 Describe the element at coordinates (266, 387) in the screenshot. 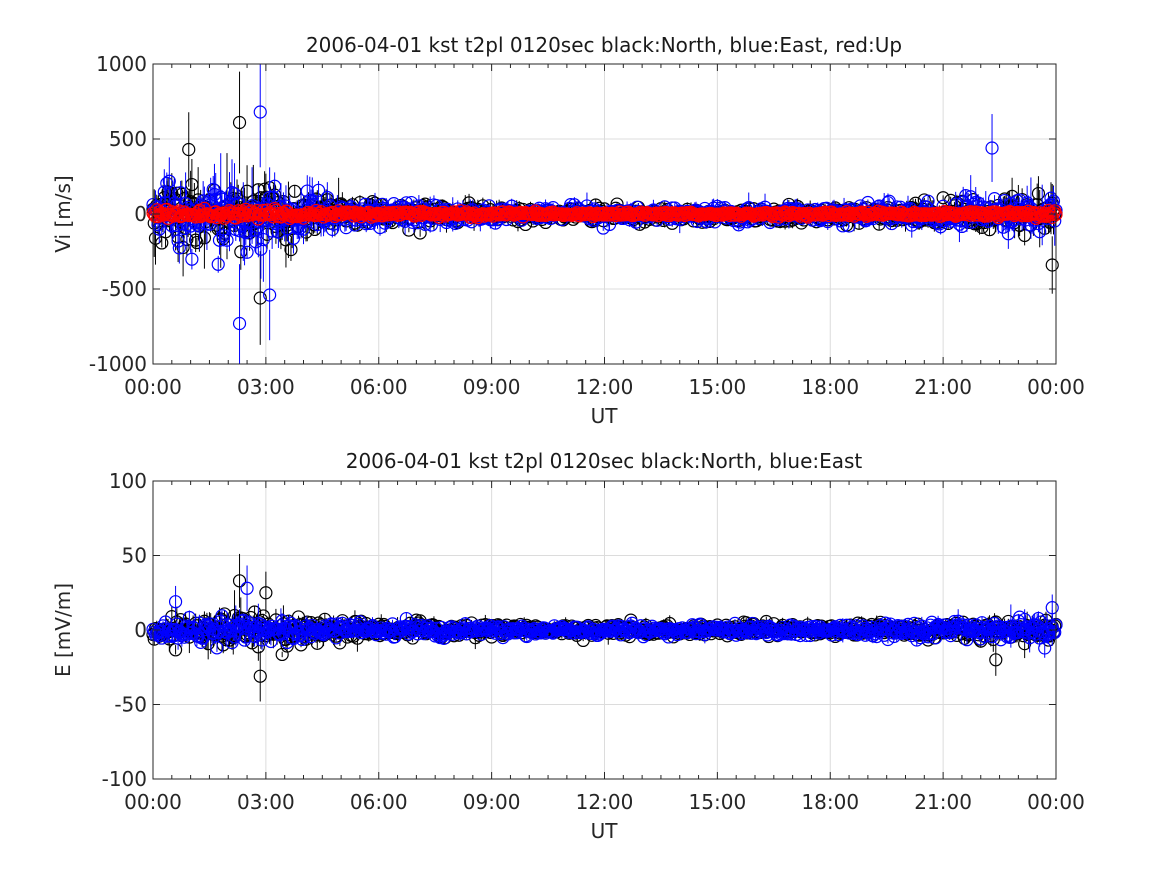

I see `panel-velocity-xtick-label: 03:00` at that location.